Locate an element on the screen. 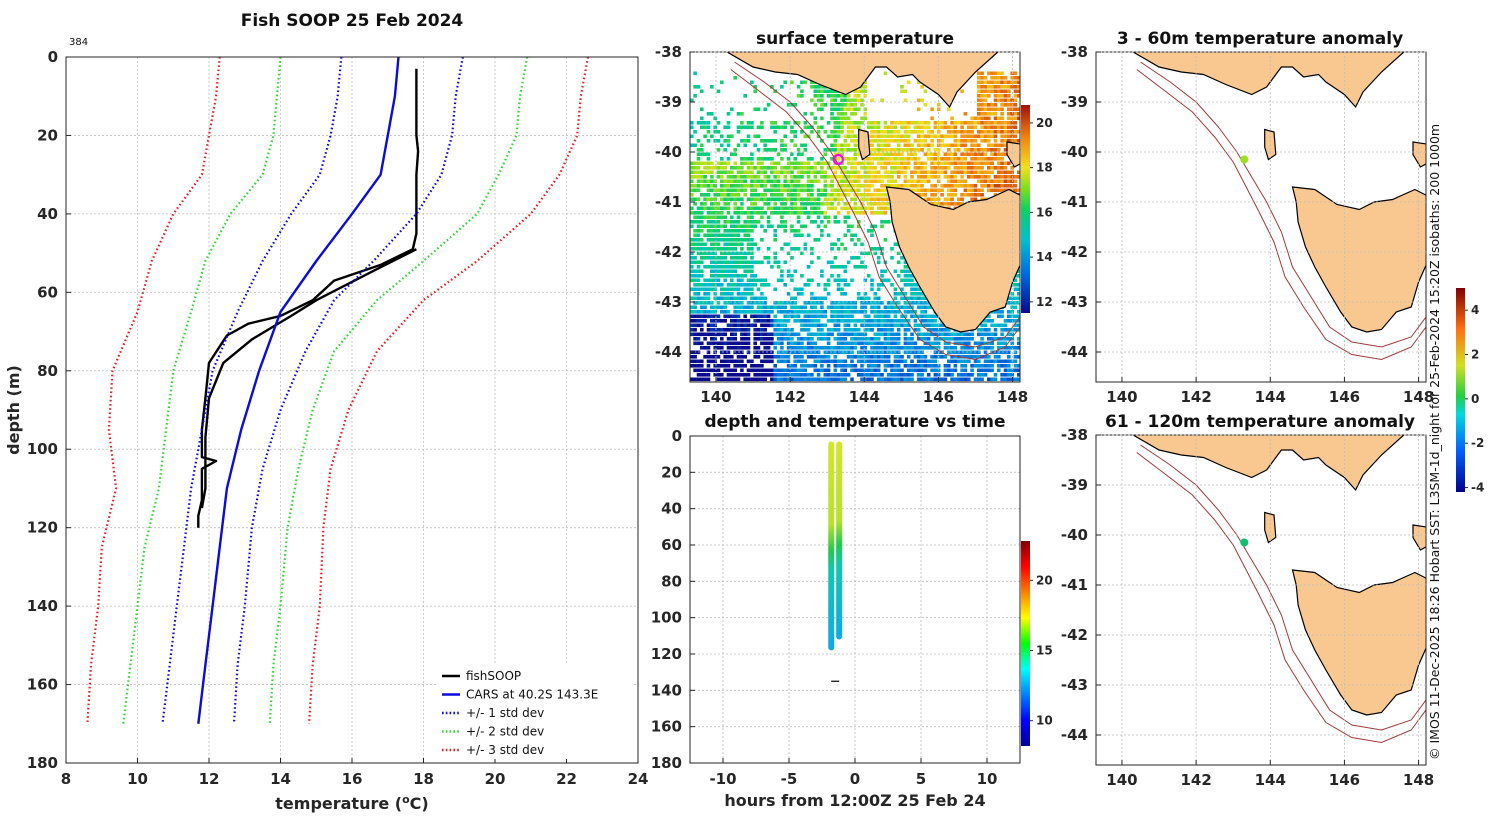 The image size is (1500, 820). anomaly-colorbar is located at coordinates (1460, 390).